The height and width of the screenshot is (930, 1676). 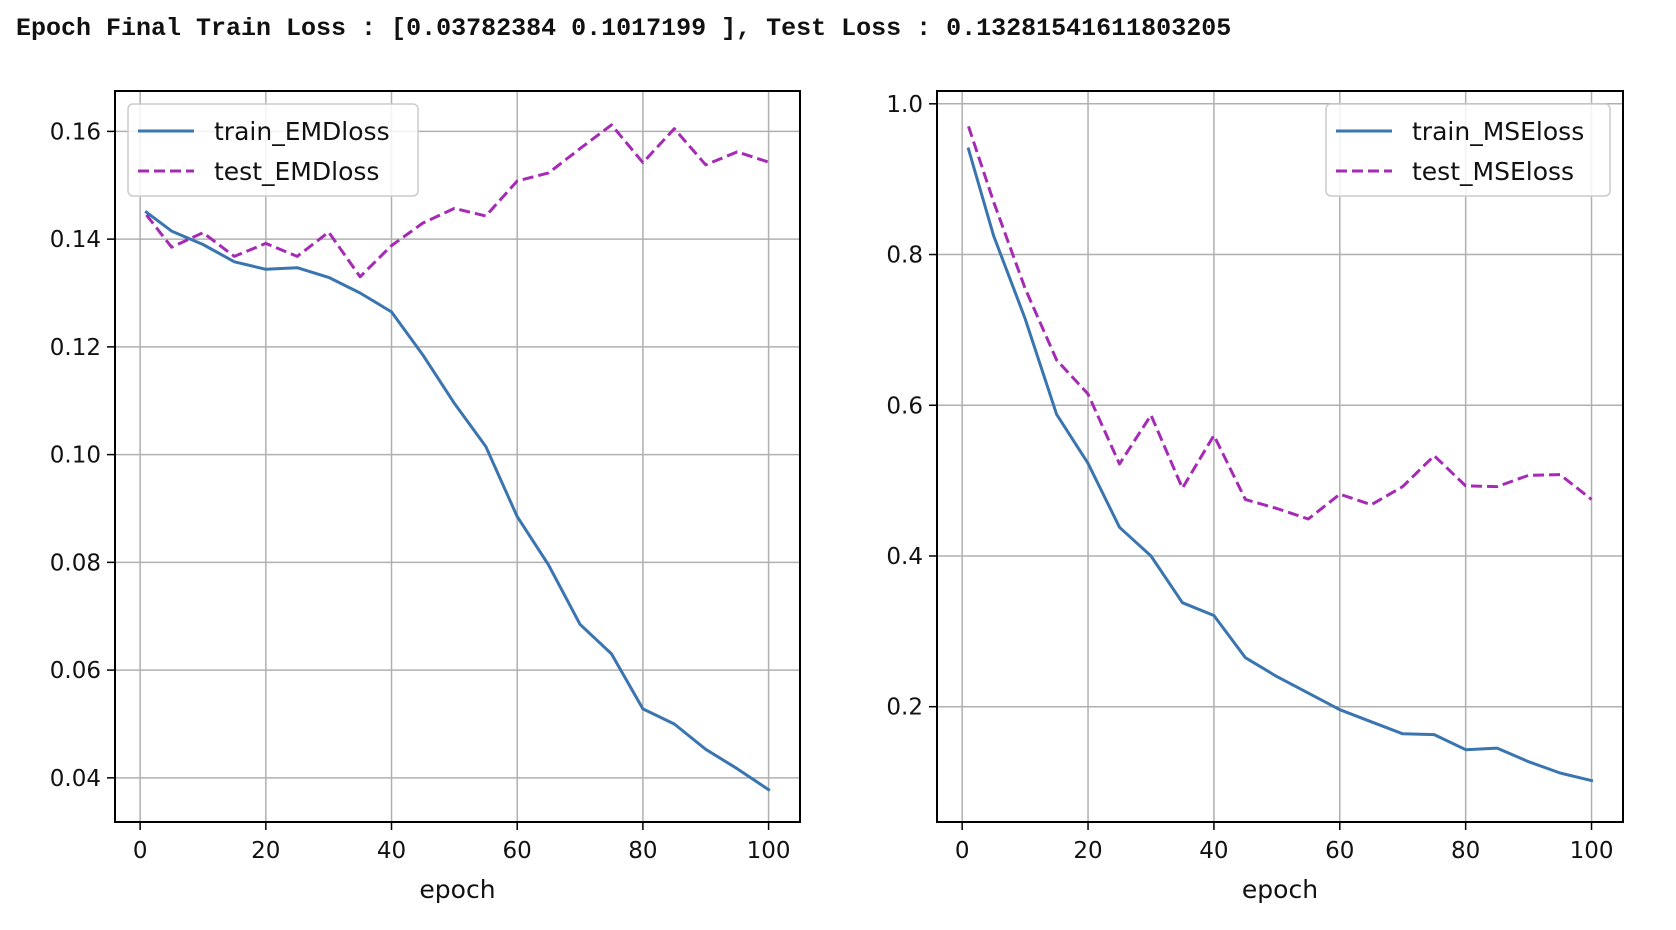 I want to click on y-tick-label: 0.14, so click(x=75, y=240).